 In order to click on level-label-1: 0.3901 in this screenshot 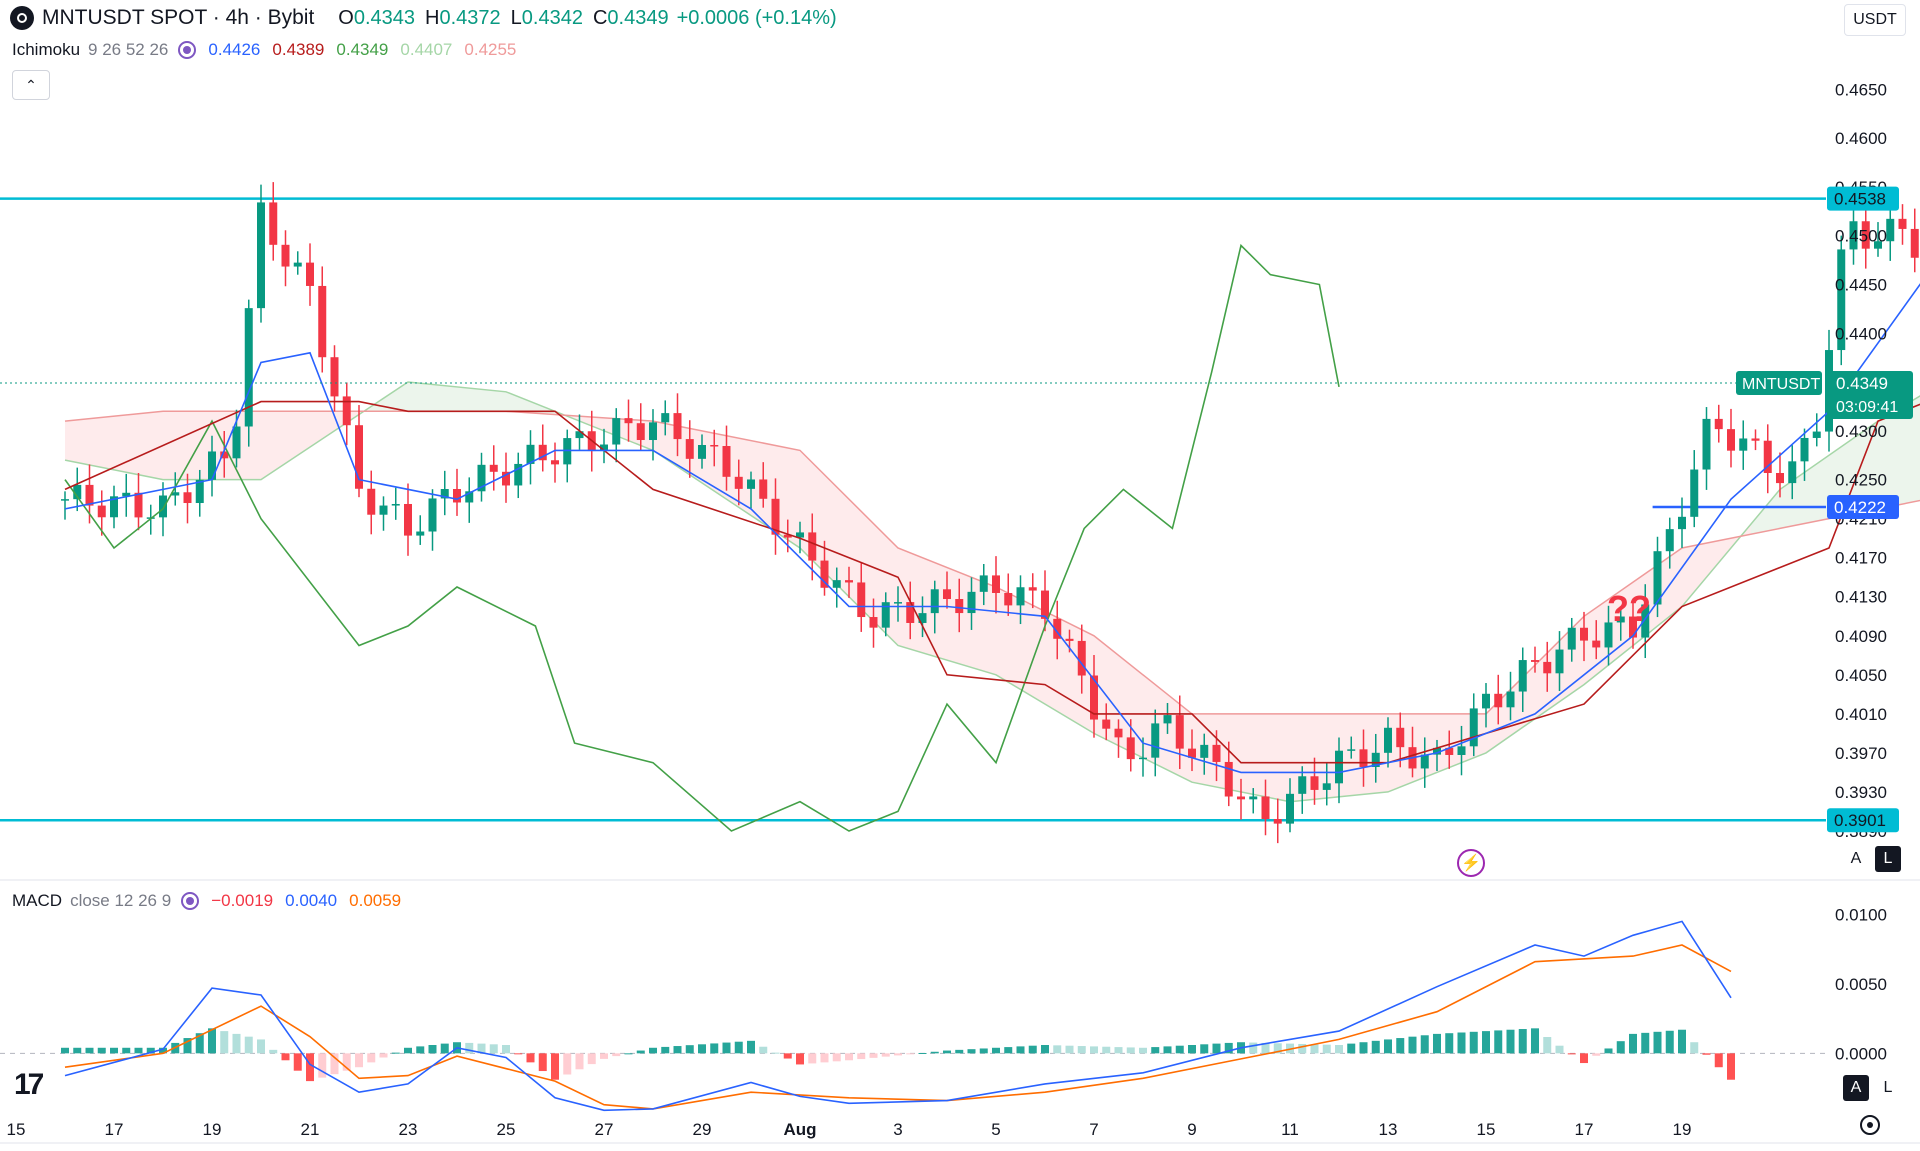, I will do `click(1860, 820)`.